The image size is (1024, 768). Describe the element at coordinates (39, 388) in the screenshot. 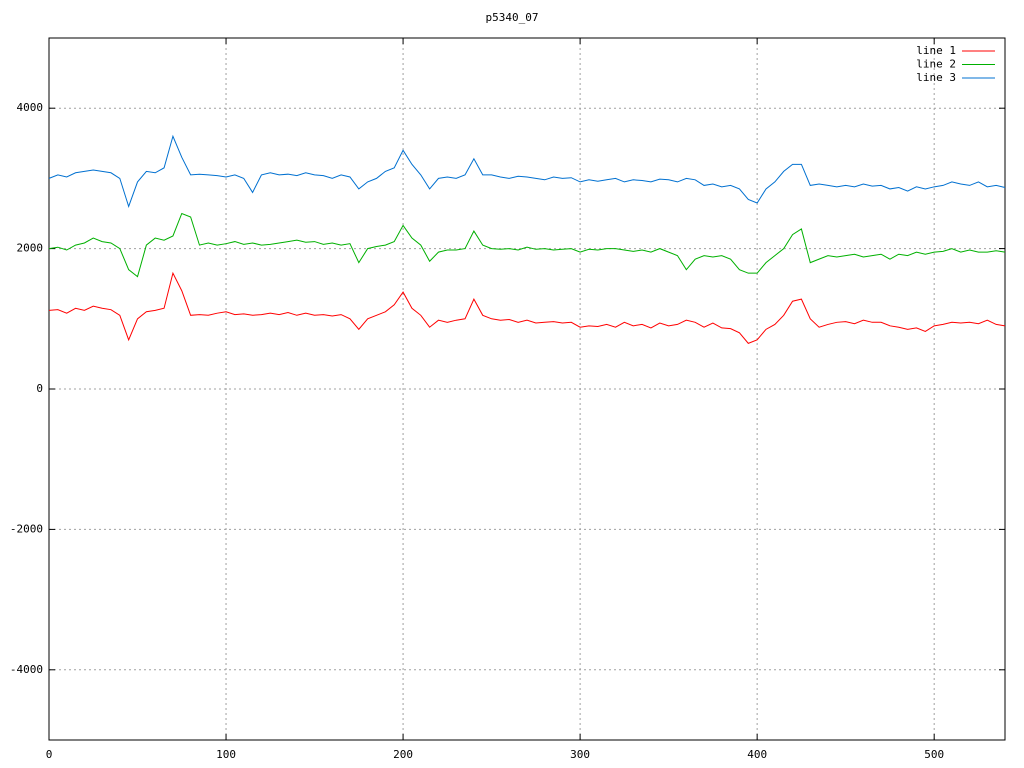

I see `y-tick-label: 0` at that location.